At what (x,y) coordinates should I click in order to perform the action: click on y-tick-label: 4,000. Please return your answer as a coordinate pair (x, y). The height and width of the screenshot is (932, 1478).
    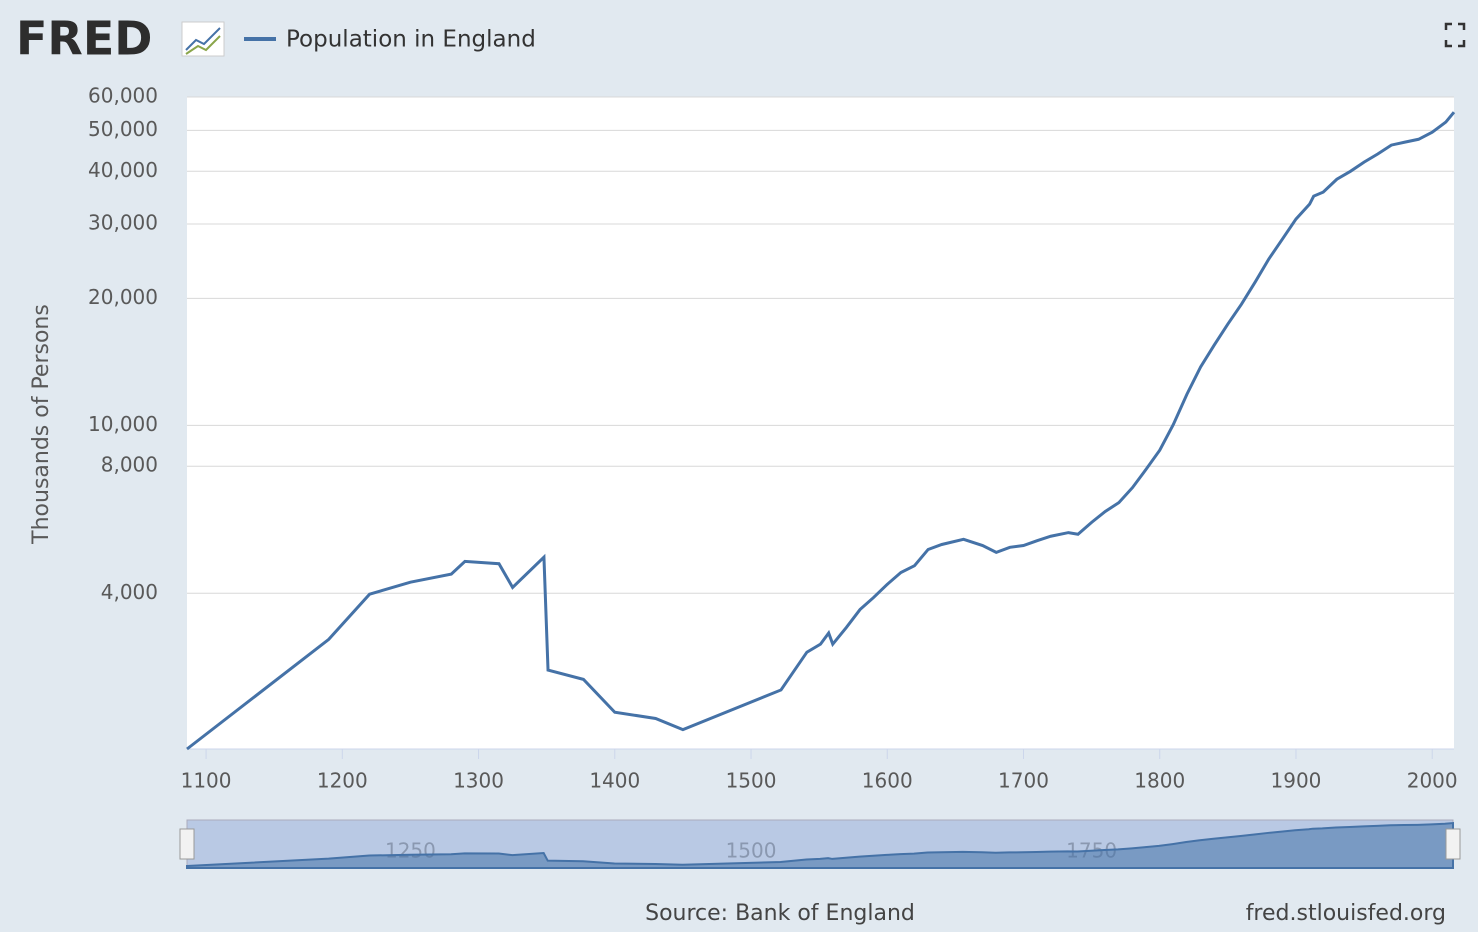
    Looking at the image, I should click on (129, 592).